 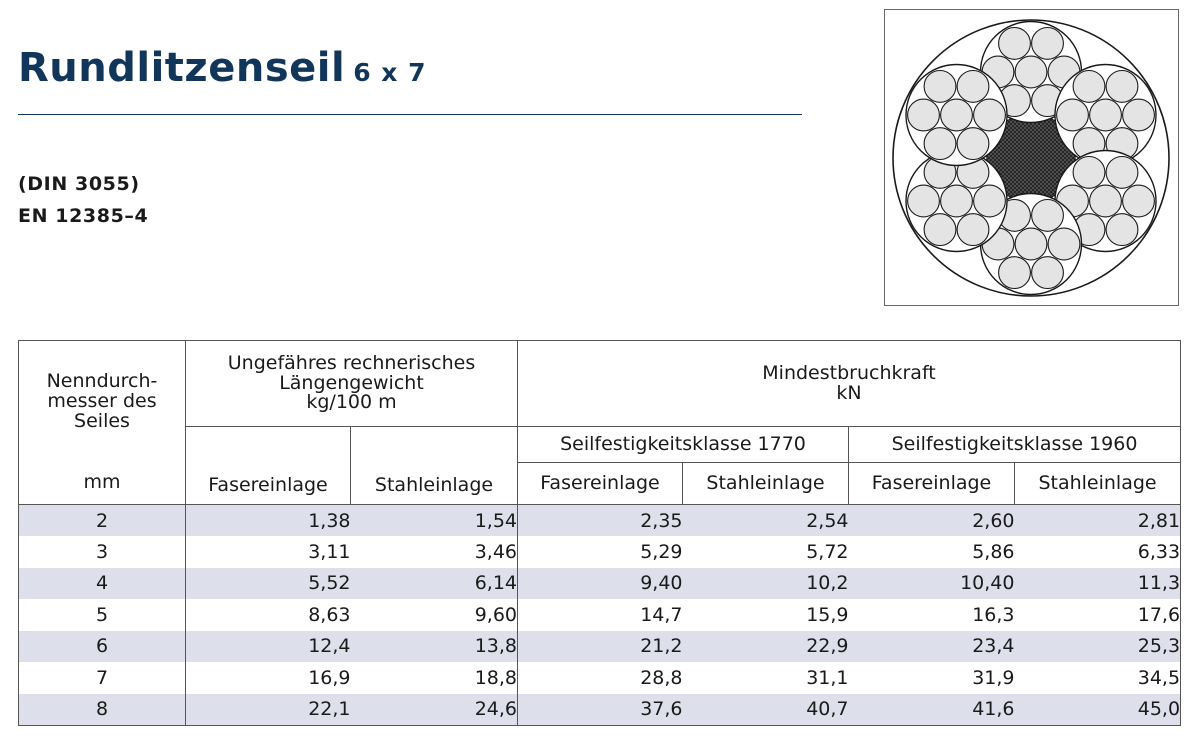 I want to click on table-row: 3 3,11 3,46 5,29 5,72 5,86 6,33, so click(x=600, y=552).